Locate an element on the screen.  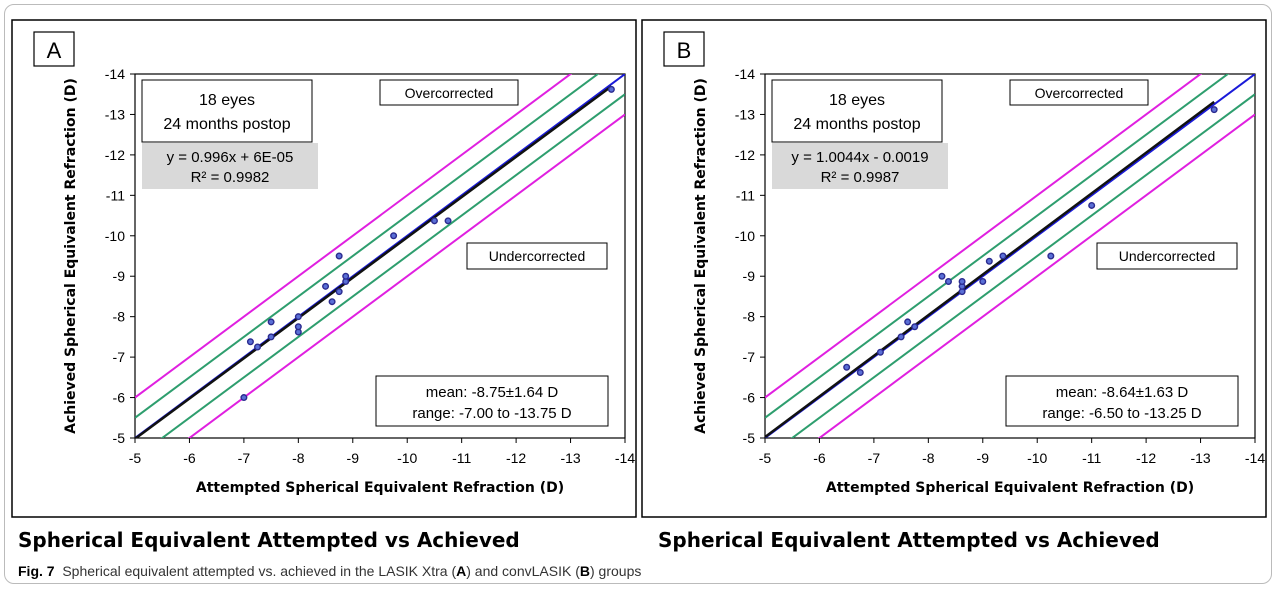
x-tick-label: -8 is located at coordinates (298, 458).